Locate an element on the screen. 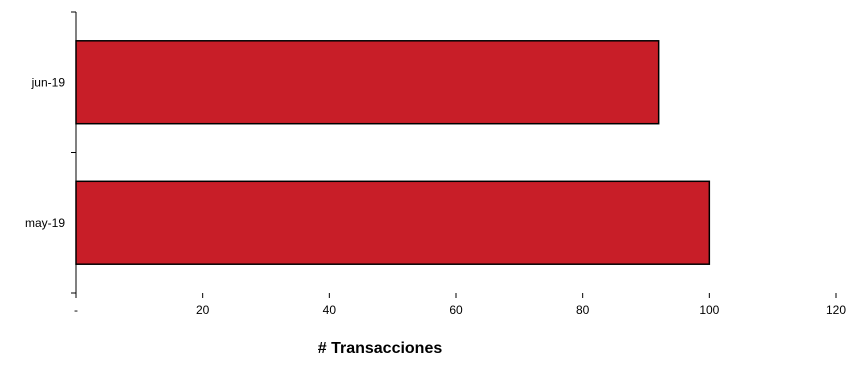 The image size is (851, 366). y-tick-label: jun-19 is located at coordinates (48, 82).